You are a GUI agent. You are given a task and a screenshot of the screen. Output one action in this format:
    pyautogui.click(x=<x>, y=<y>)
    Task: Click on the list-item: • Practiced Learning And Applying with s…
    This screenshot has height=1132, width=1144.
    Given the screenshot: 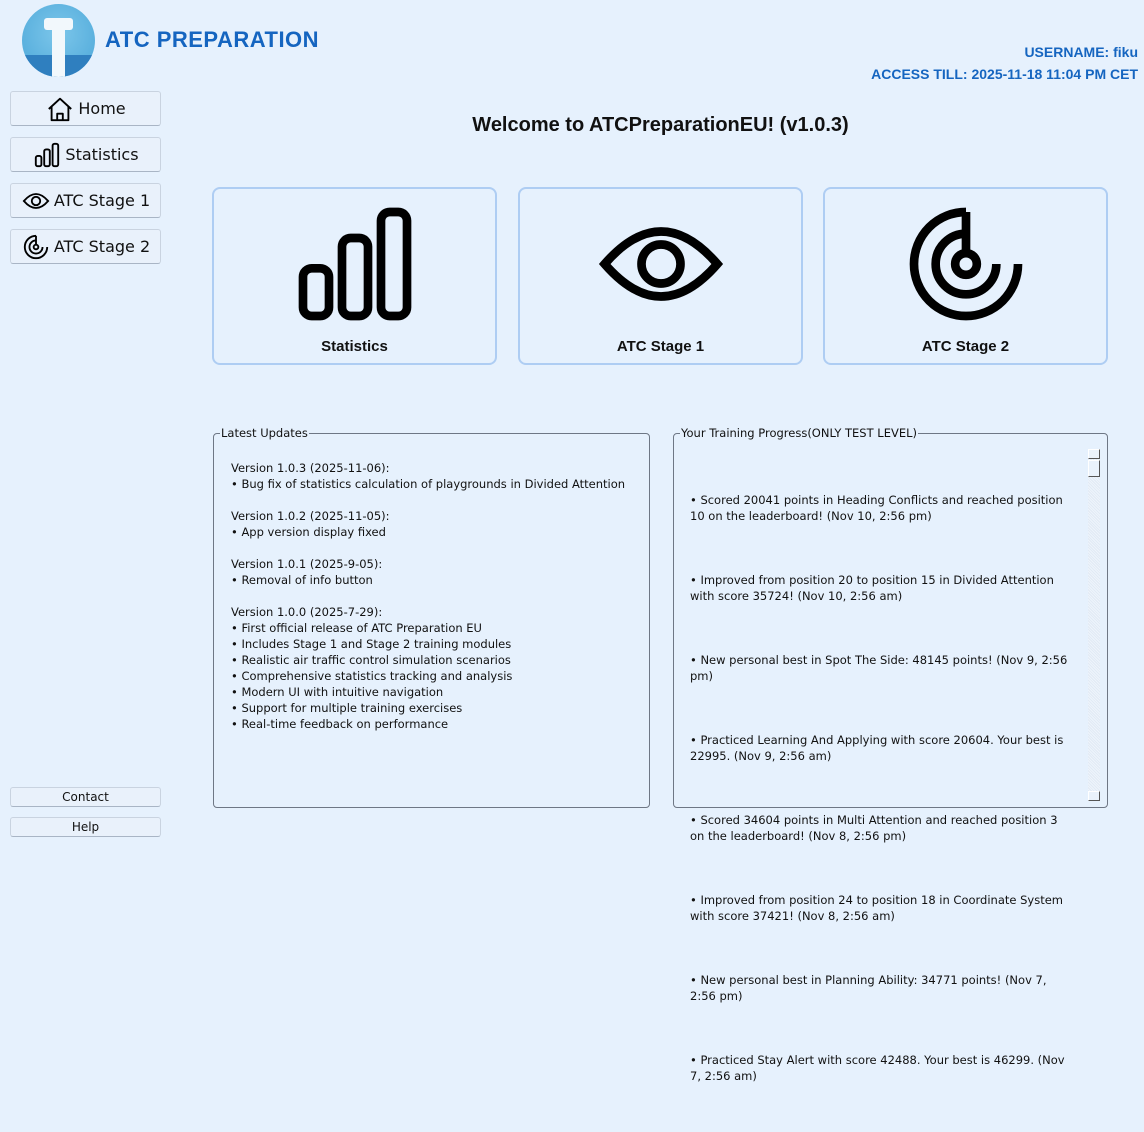 What is the action you would take?
    pyautogui.click(x=879, y=748)
    